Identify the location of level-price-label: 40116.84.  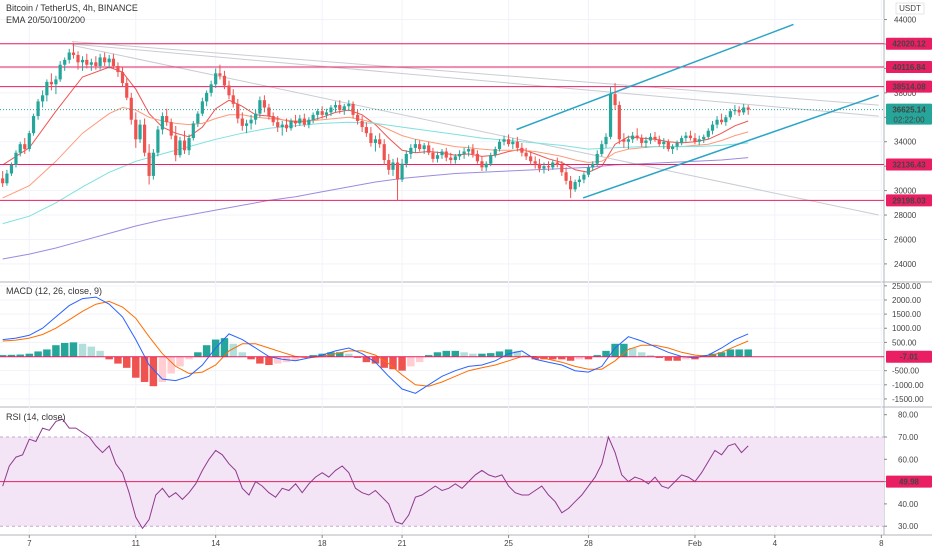
(909, 67).